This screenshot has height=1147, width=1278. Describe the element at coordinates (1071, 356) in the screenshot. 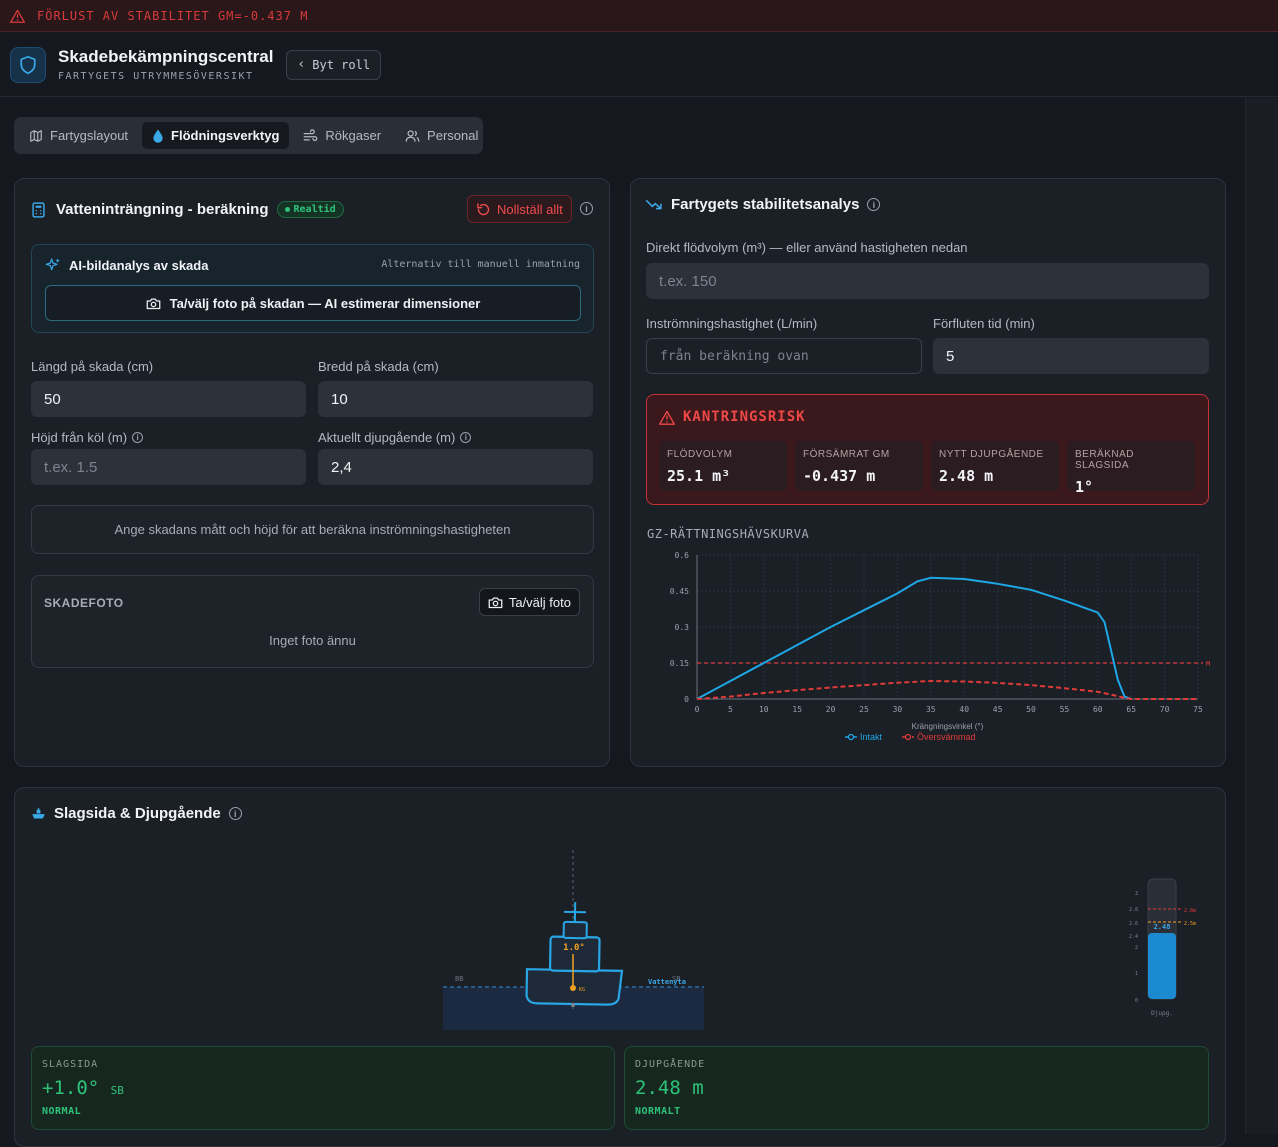

I see `time-input: 5` at that location.